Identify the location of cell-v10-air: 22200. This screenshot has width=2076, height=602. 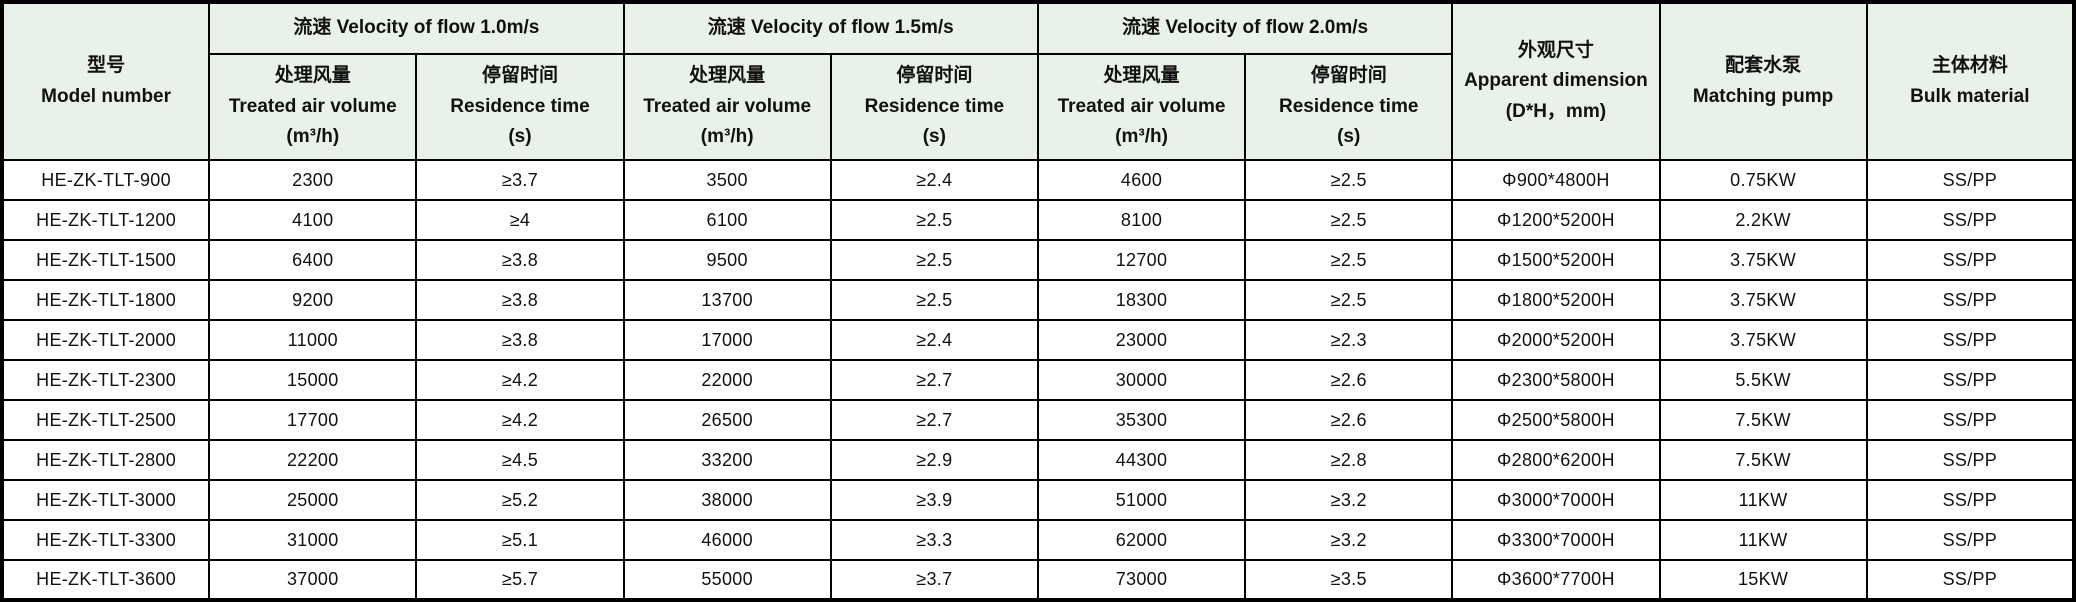
(313, 460).